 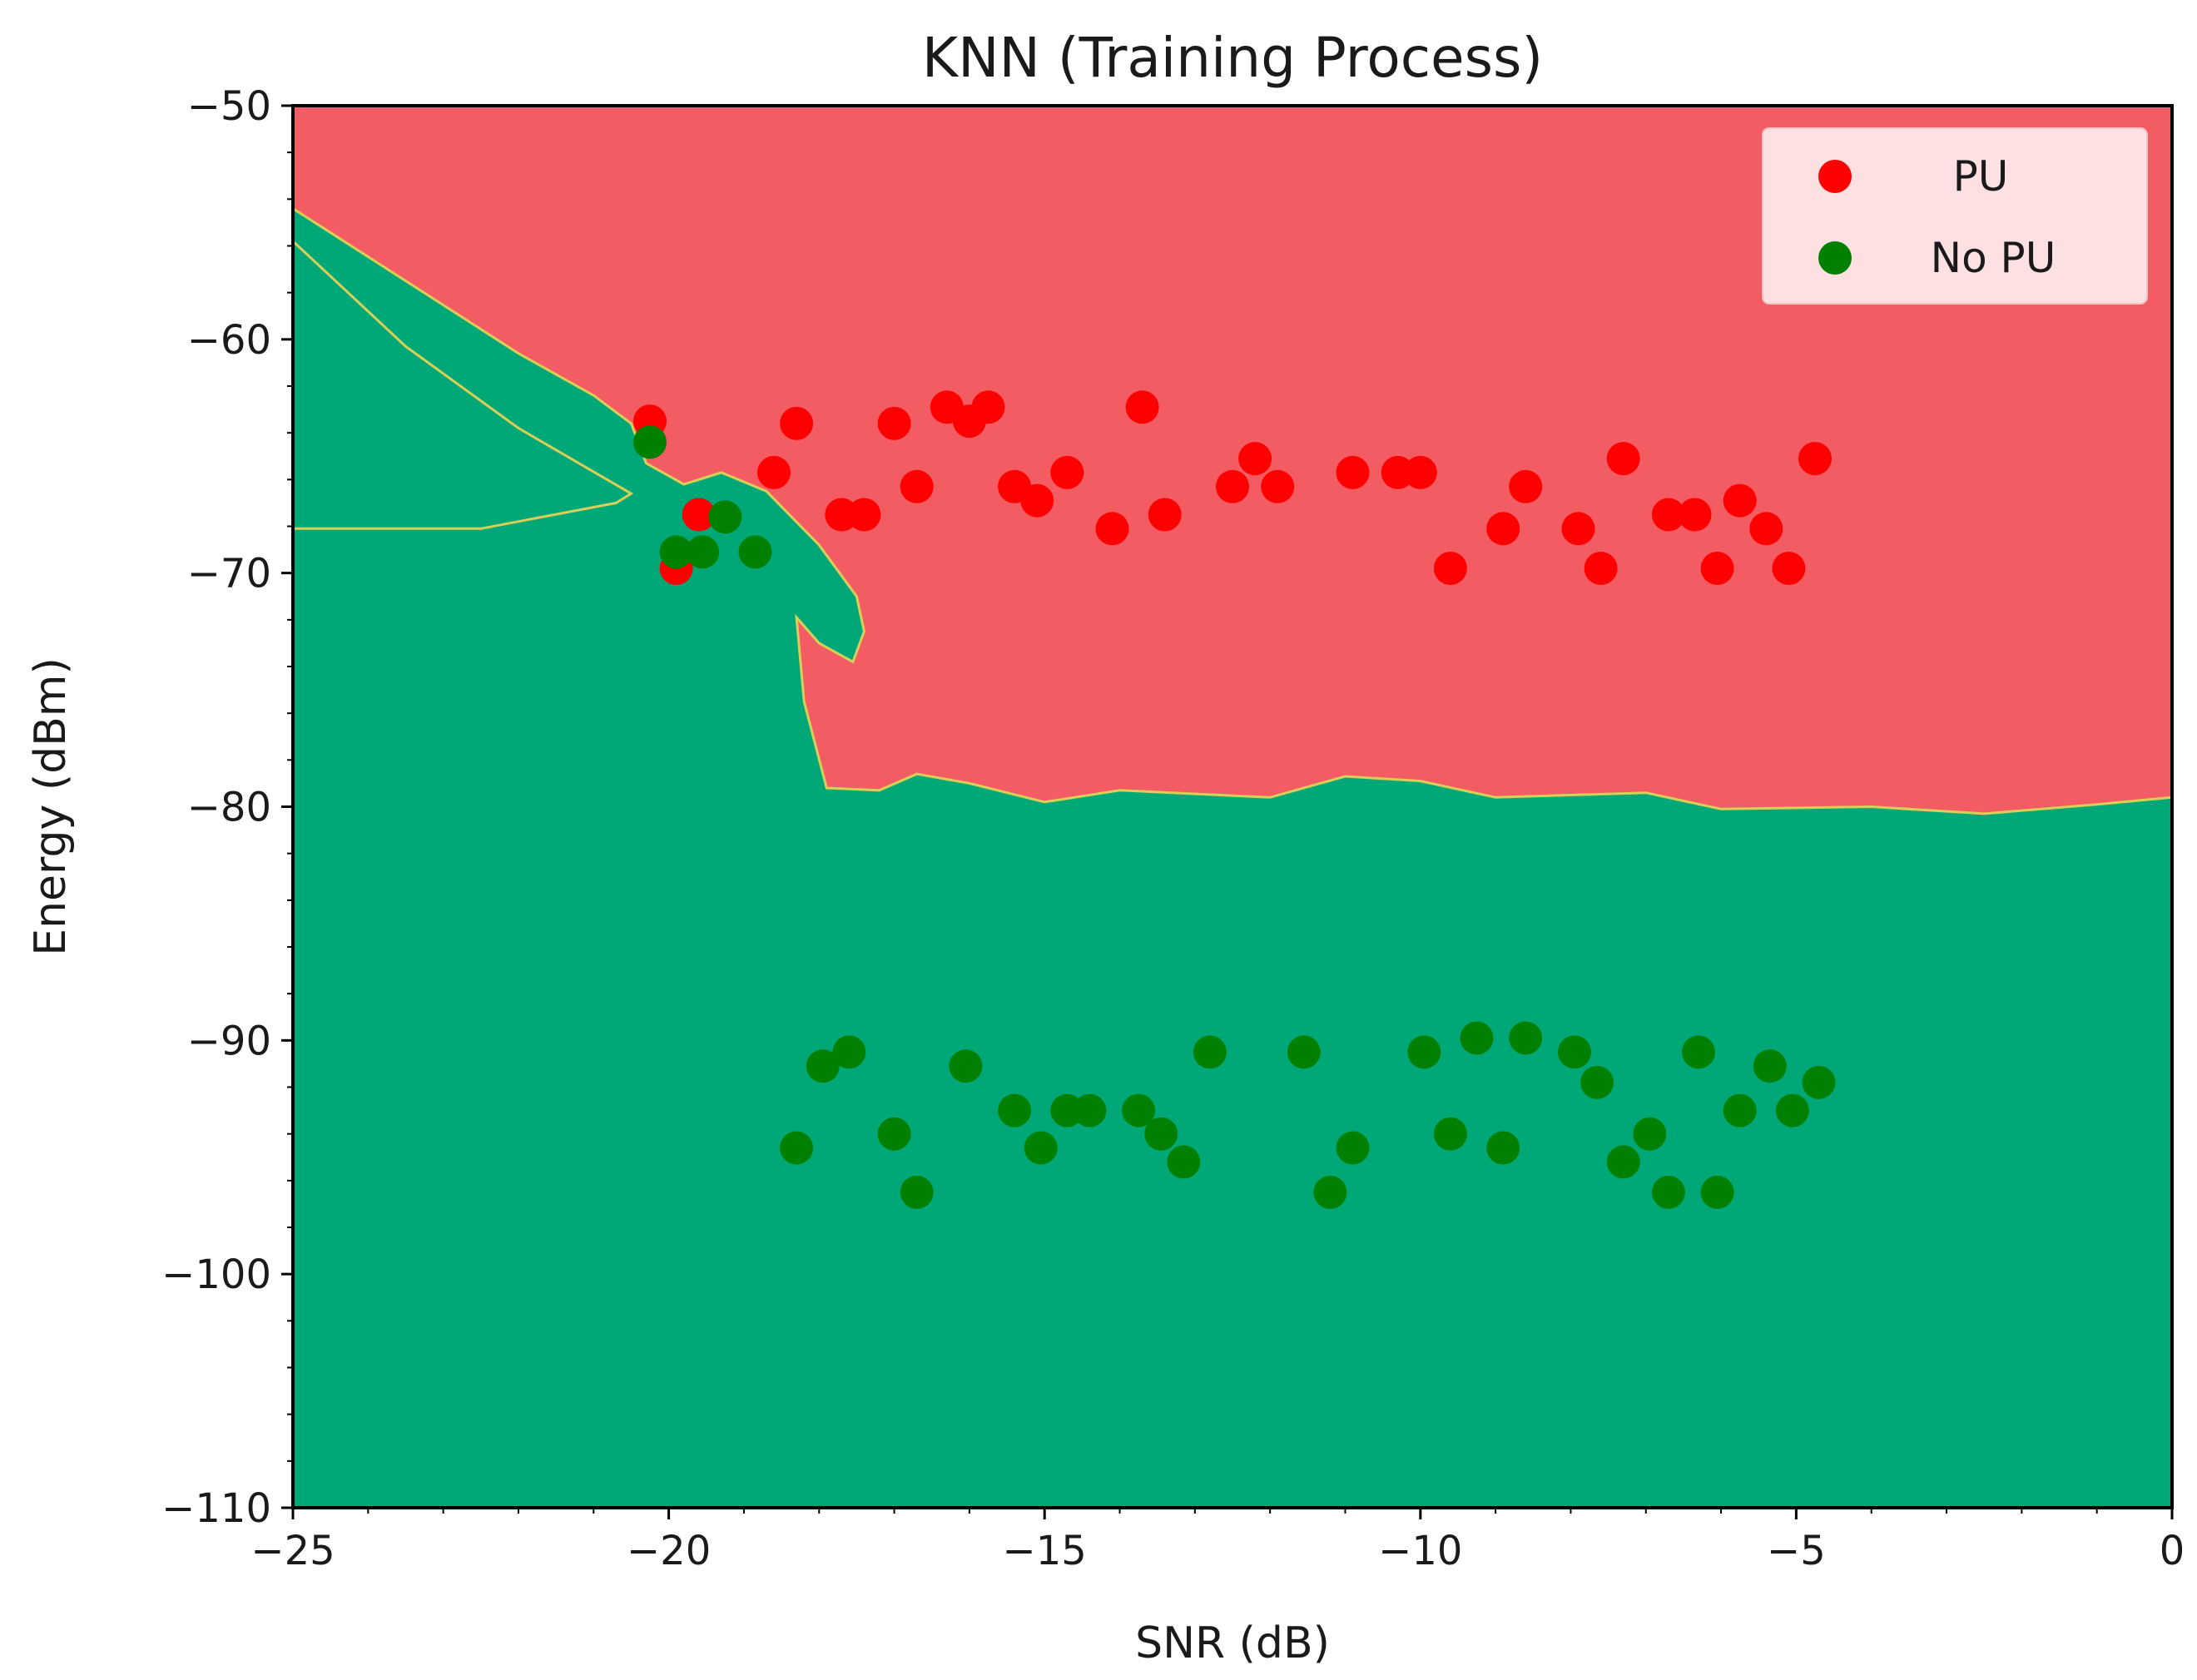 I want to click on legend-nopu-marker, so click(x=1835, y=258).